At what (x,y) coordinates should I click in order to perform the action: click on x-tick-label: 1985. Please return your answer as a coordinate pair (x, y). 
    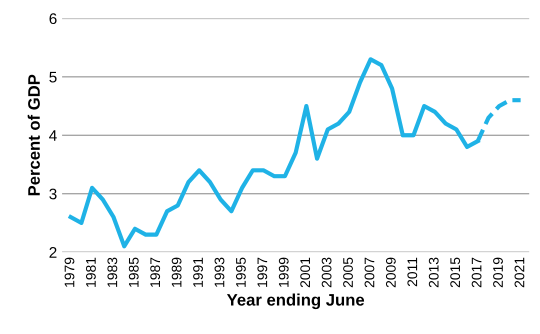
    Looking at the image, I should click on (133, 272).